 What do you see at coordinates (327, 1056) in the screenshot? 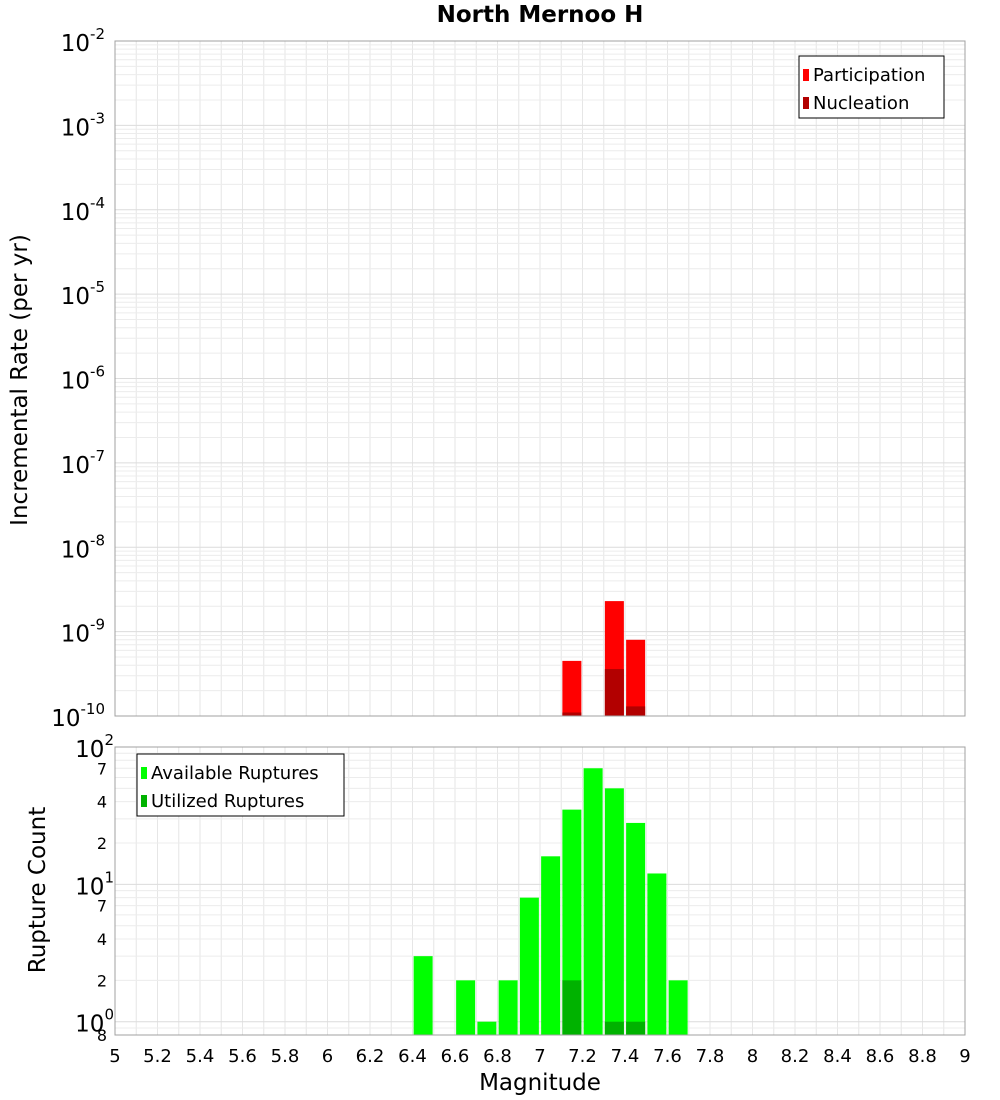
I see `x-tick-label: 6` at bounding box center [327, 1056].